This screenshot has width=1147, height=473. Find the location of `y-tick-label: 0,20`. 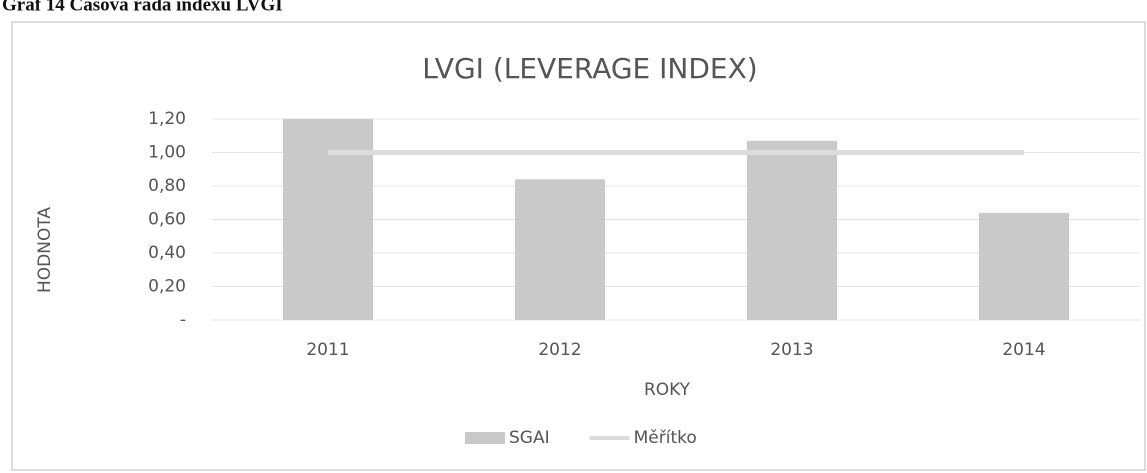

y-tick-label: 0,20 is located at coordinates (167, 287).